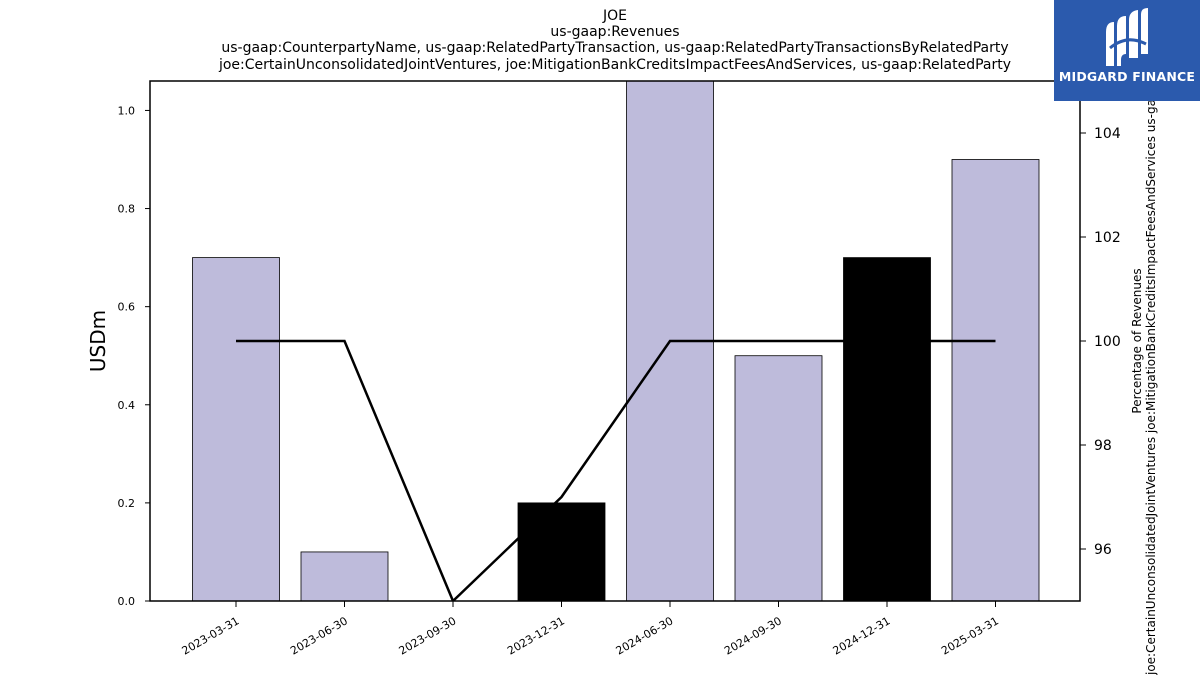 The height and width of the screenshot is (675, 1200). What do you see at coordinates (862, 635) in the screenshot?
I see `x-tick-label: 2024-12-31` at bounding box center [862, 635].